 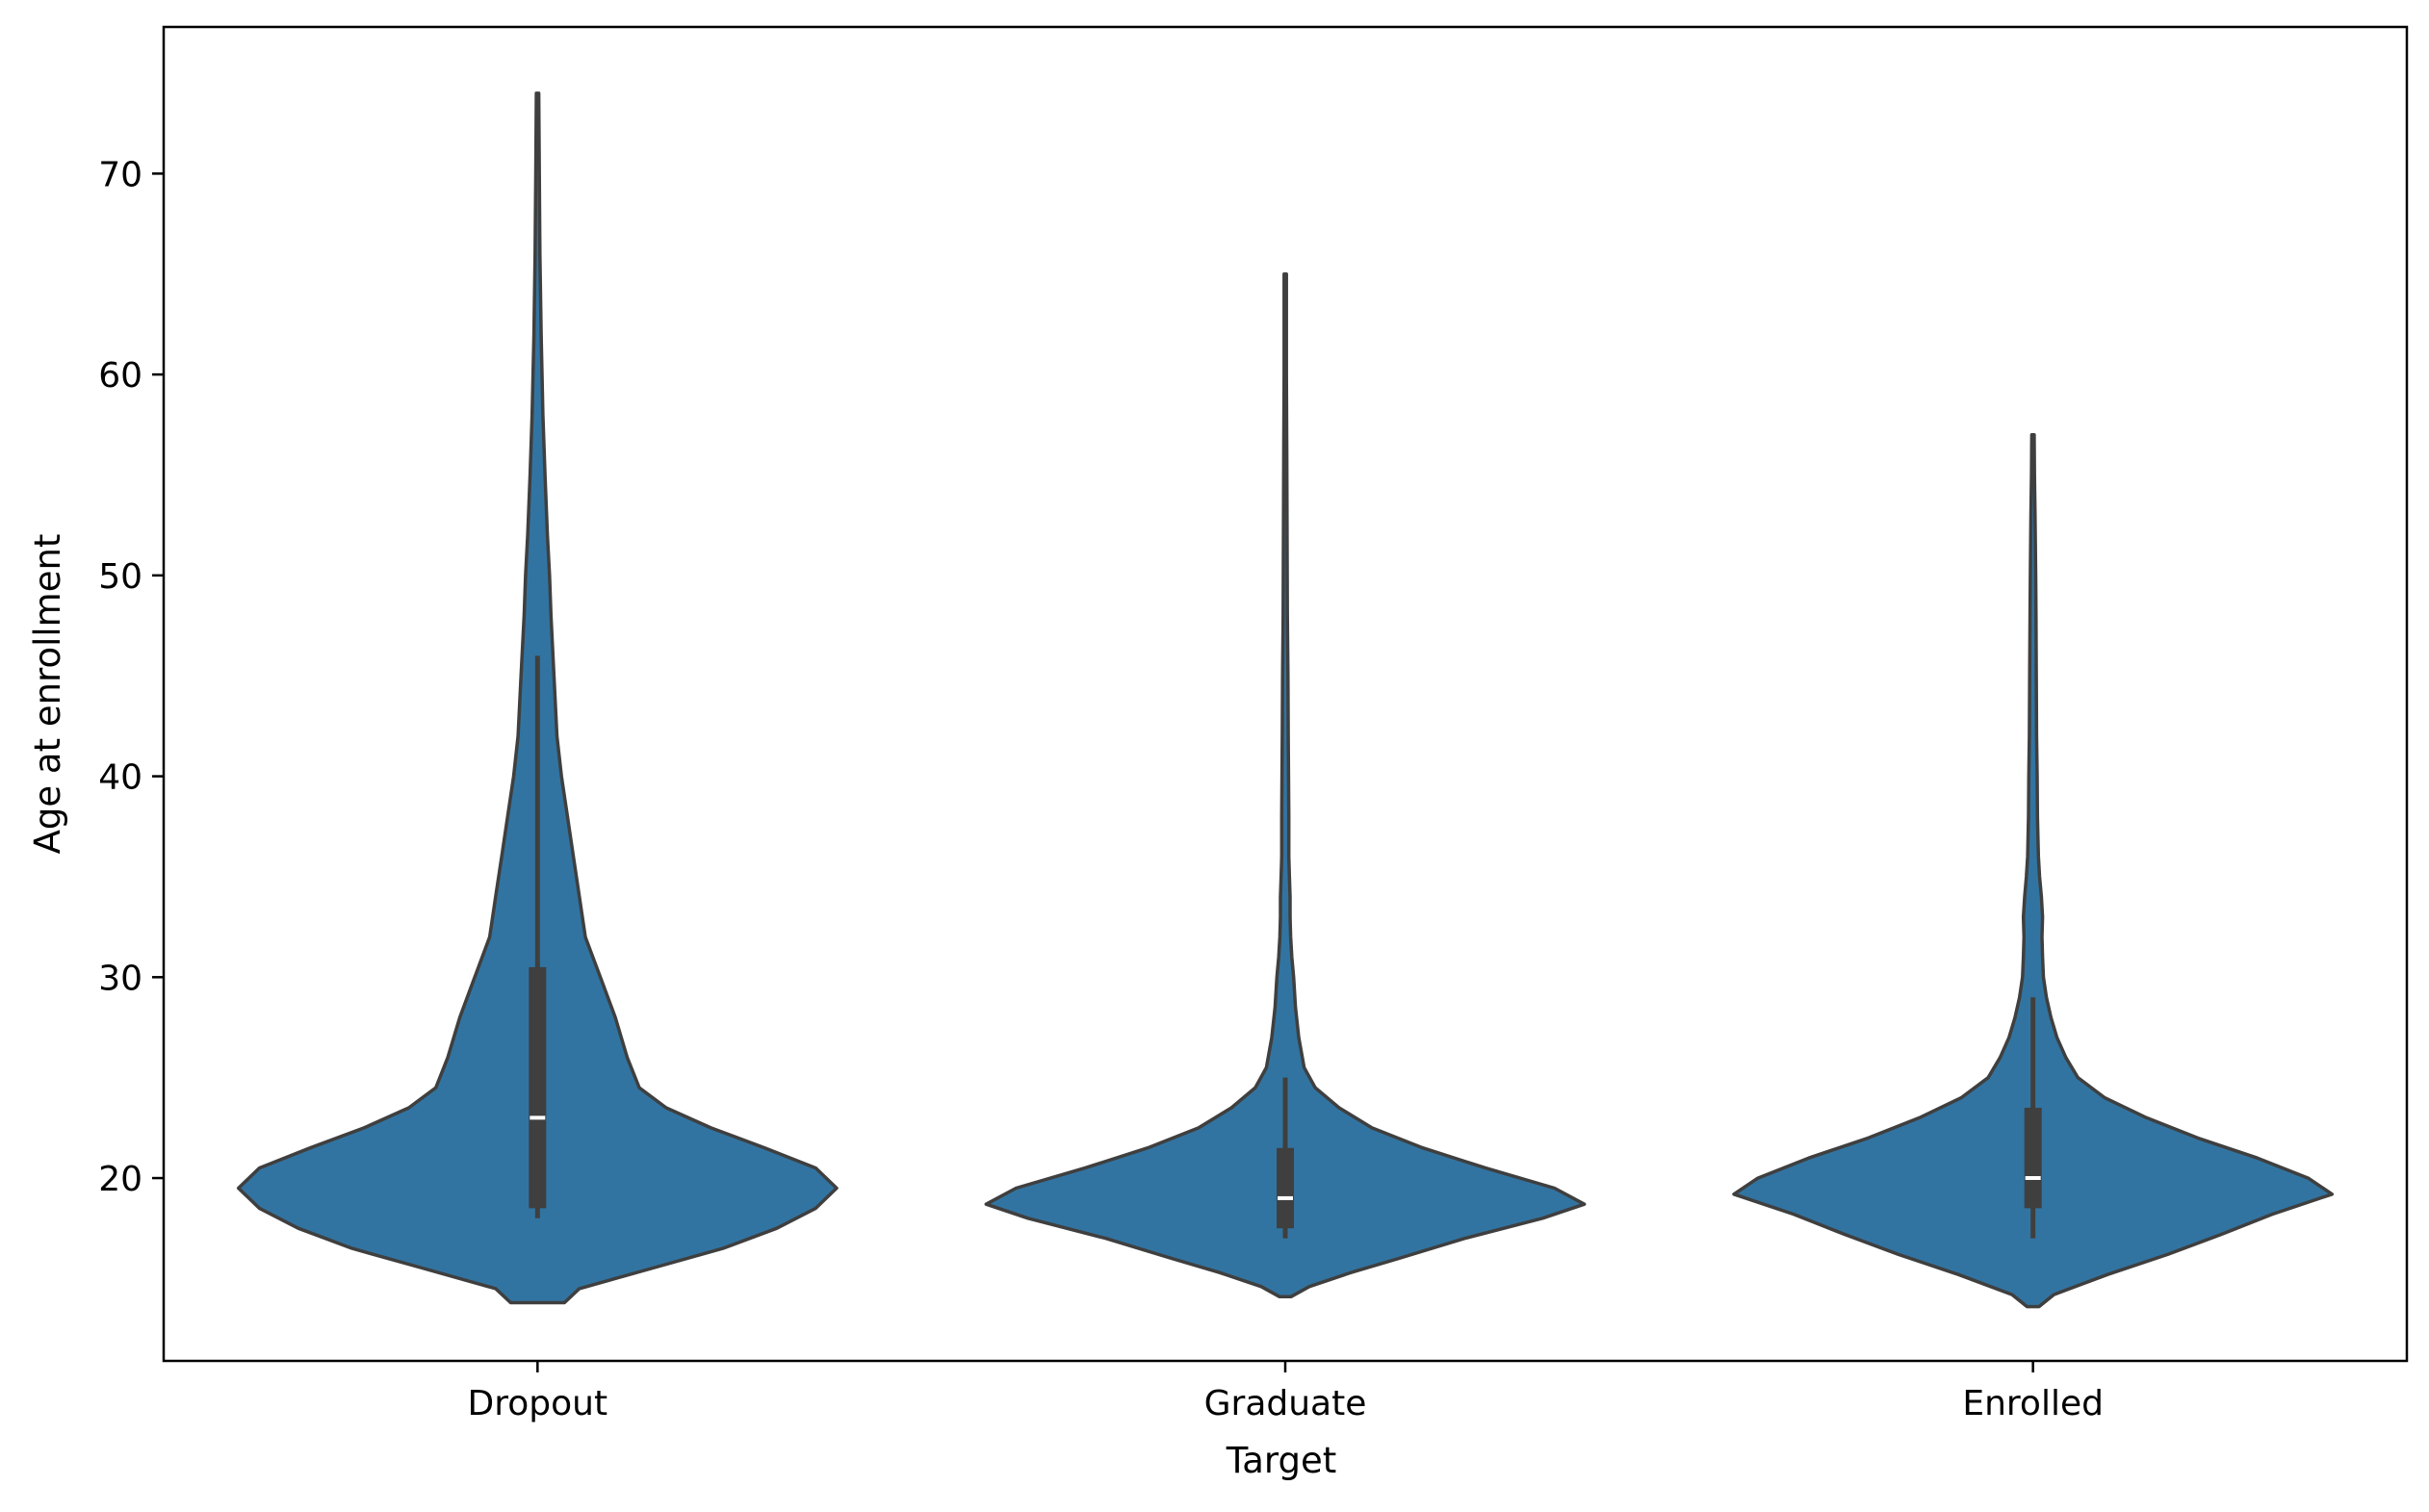 I want to click on violin-enrolled, so click(x=2033, y=870).